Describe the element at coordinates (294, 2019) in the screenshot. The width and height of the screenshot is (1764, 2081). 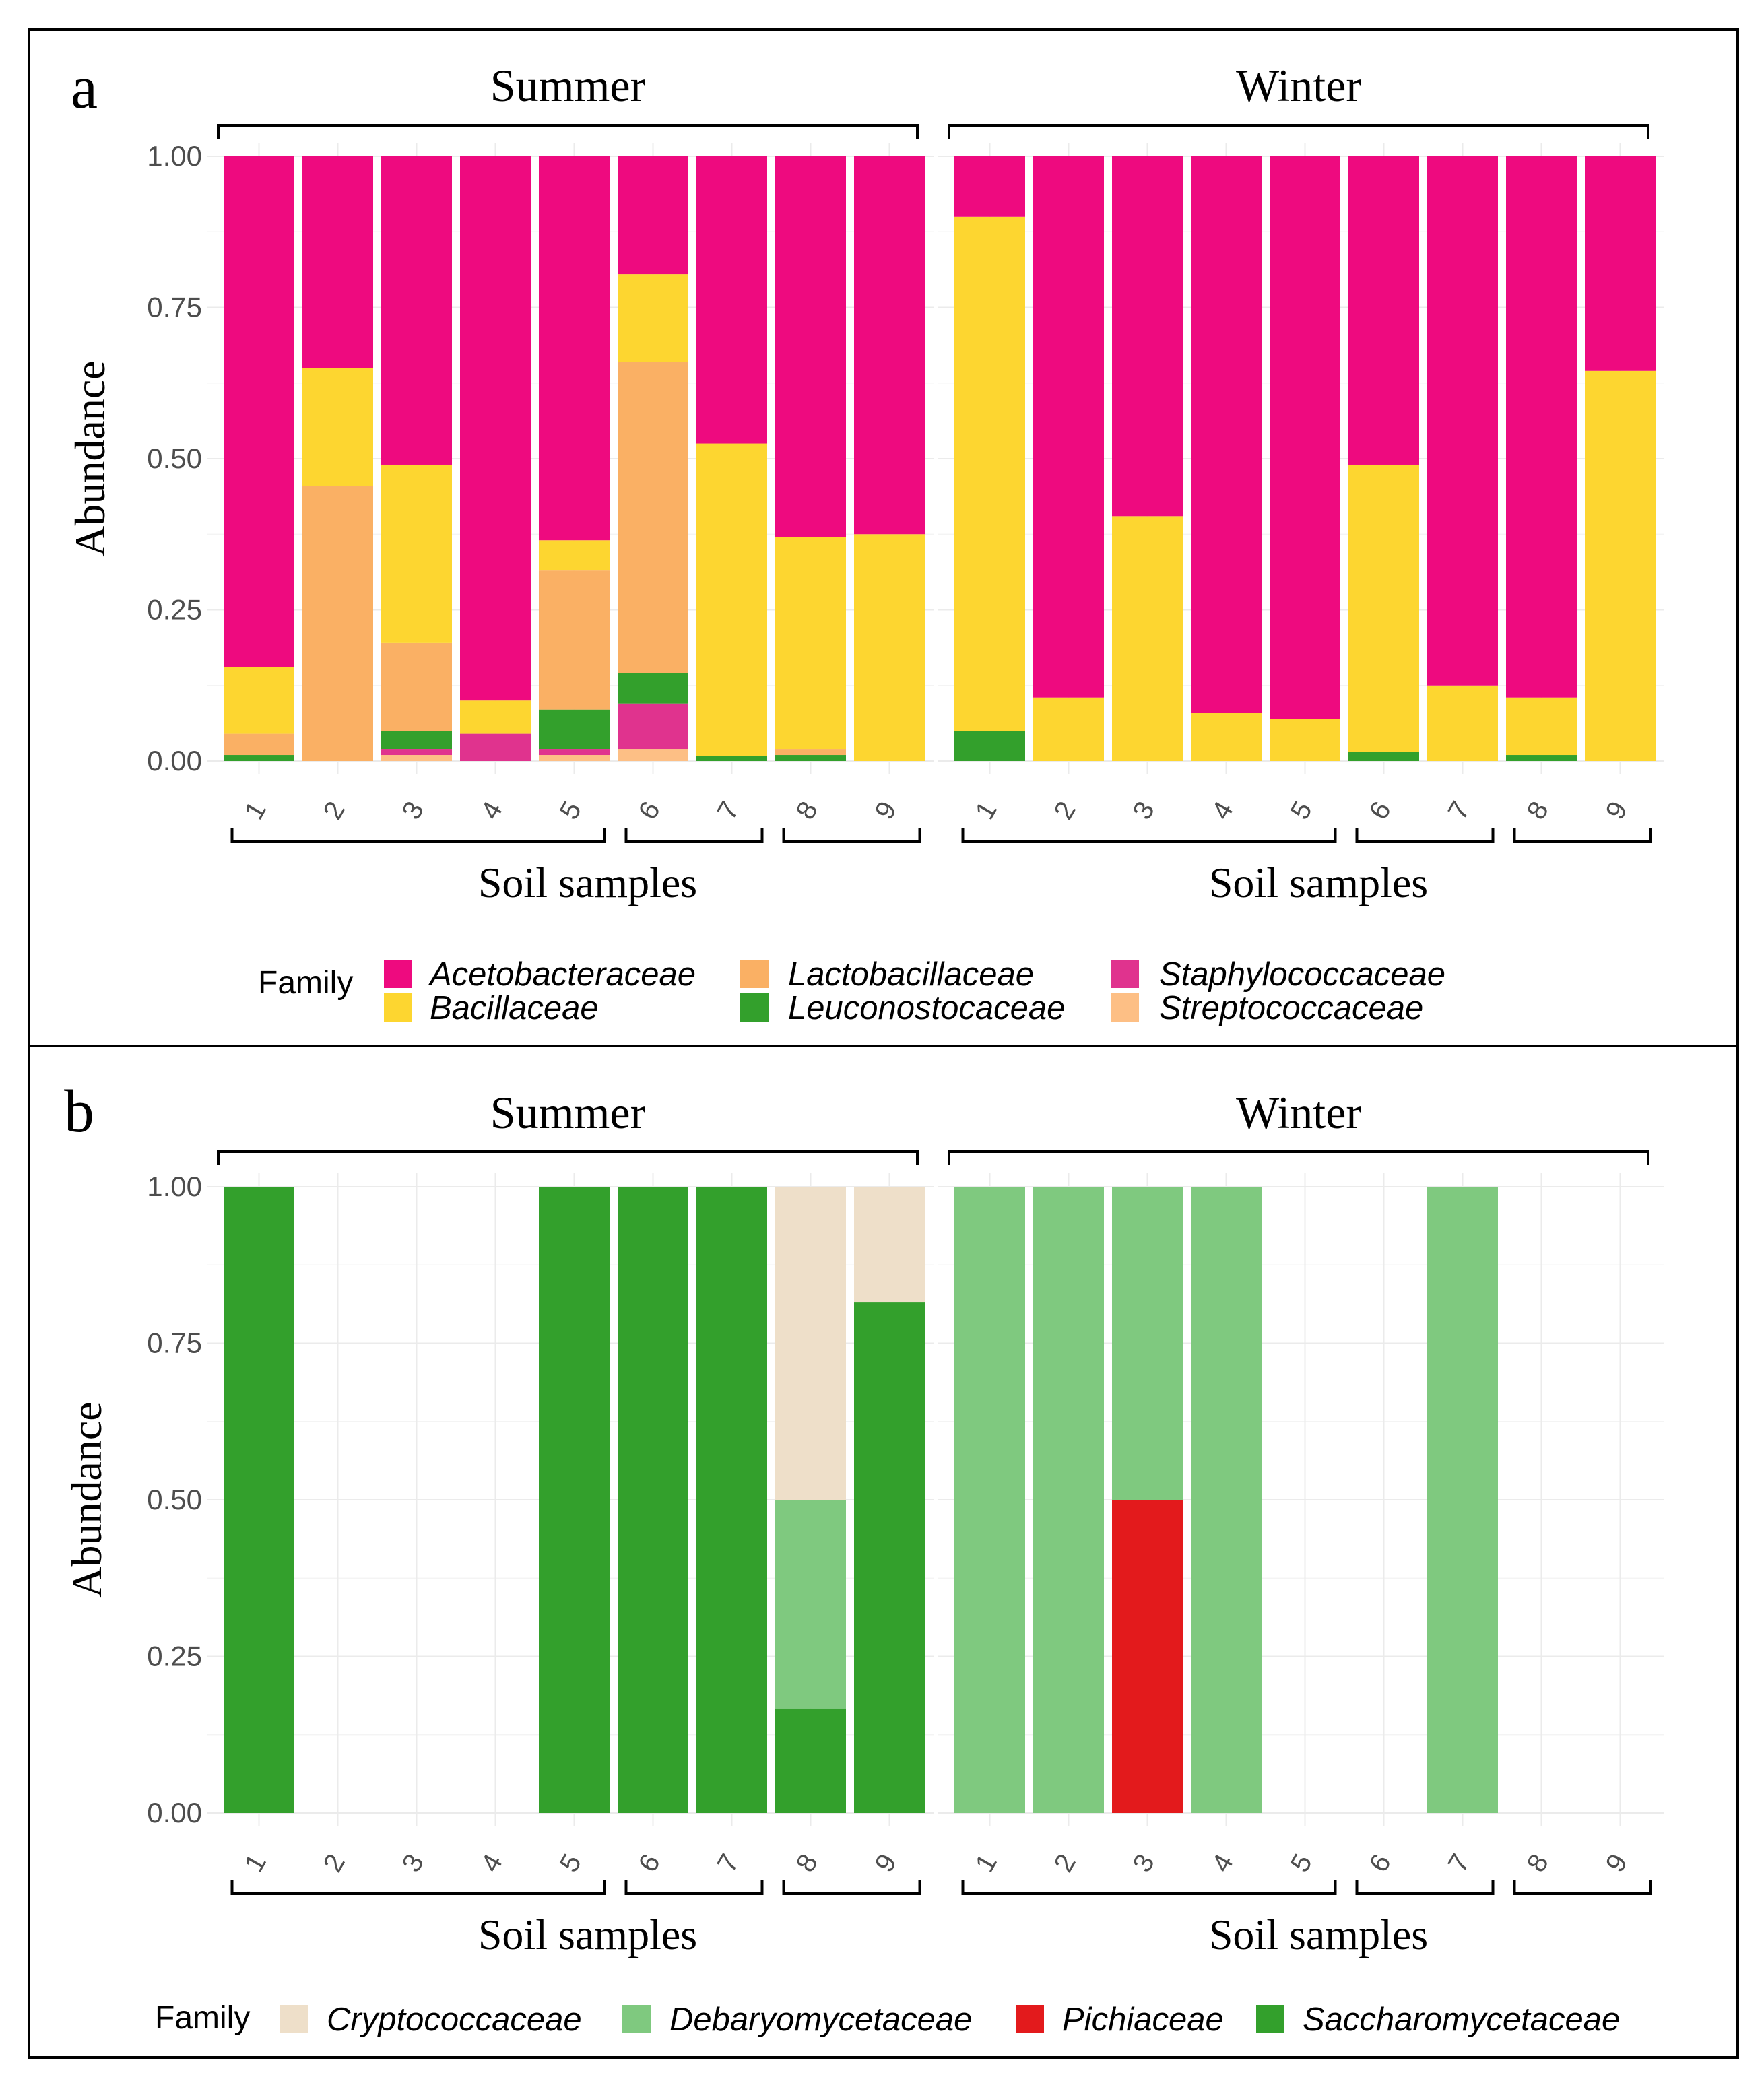
I see `legend-swatch-cryptococcaceae` at that location.